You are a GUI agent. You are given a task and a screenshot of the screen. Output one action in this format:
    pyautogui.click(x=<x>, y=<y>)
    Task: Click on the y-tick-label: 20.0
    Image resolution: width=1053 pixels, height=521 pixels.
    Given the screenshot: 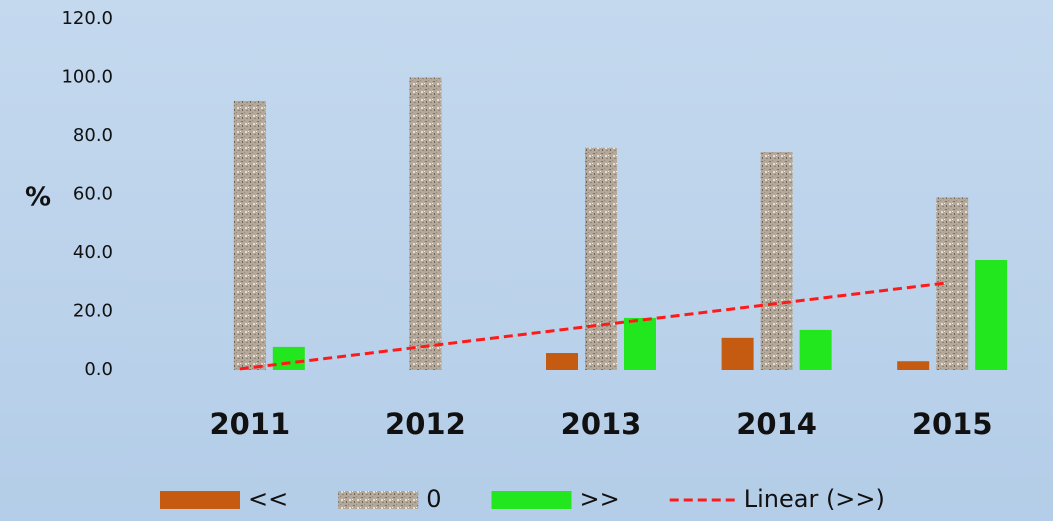 What is the action you would take?
    pyautogui.click(x=93, y=311)
    